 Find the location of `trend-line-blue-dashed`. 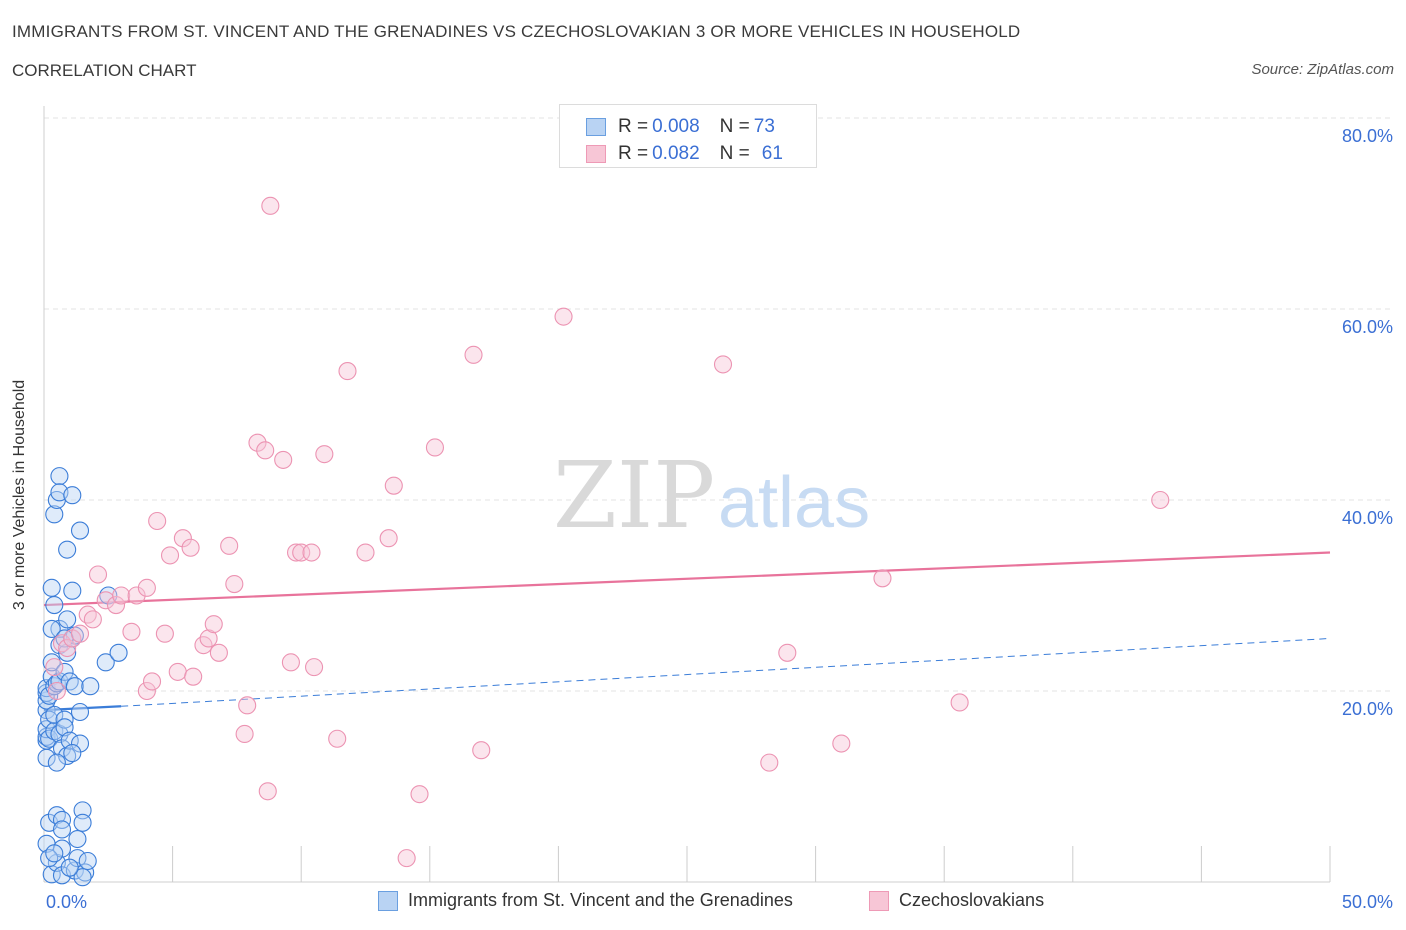

trend-line-blue-dashed is located at coordinates (726, 672).